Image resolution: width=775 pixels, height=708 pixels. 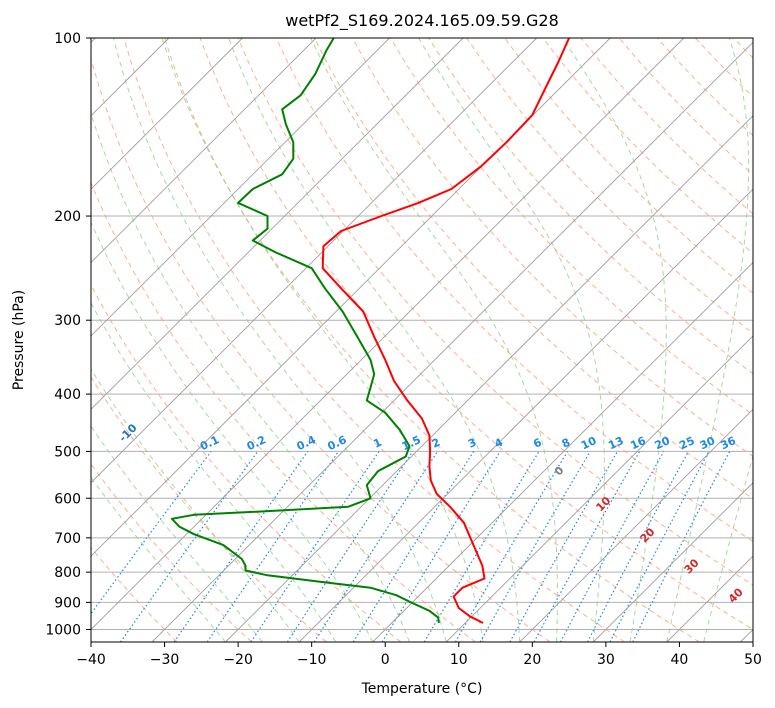 What do you see at coordinates (589, 443) in the screenshot?
I see `mixing-ratio-label: 10` at bounding box center [589, 443].